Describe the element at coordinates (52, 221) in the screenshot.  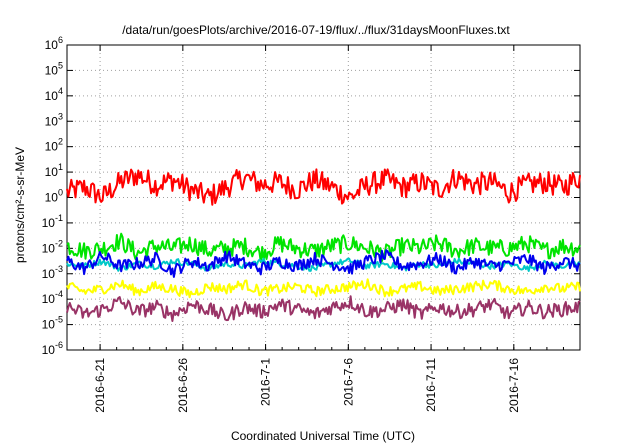
I see `y-tick-label: 10⁻¹` at that location.